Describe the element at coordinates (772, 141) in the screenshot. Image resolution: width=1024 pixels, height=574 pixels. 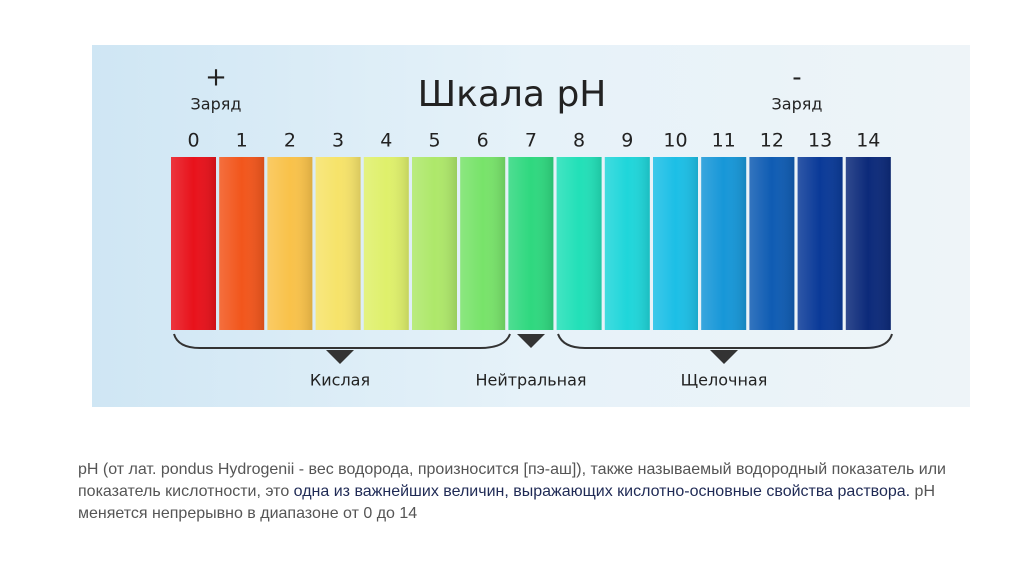
I see `ph-label: 12` at that location.